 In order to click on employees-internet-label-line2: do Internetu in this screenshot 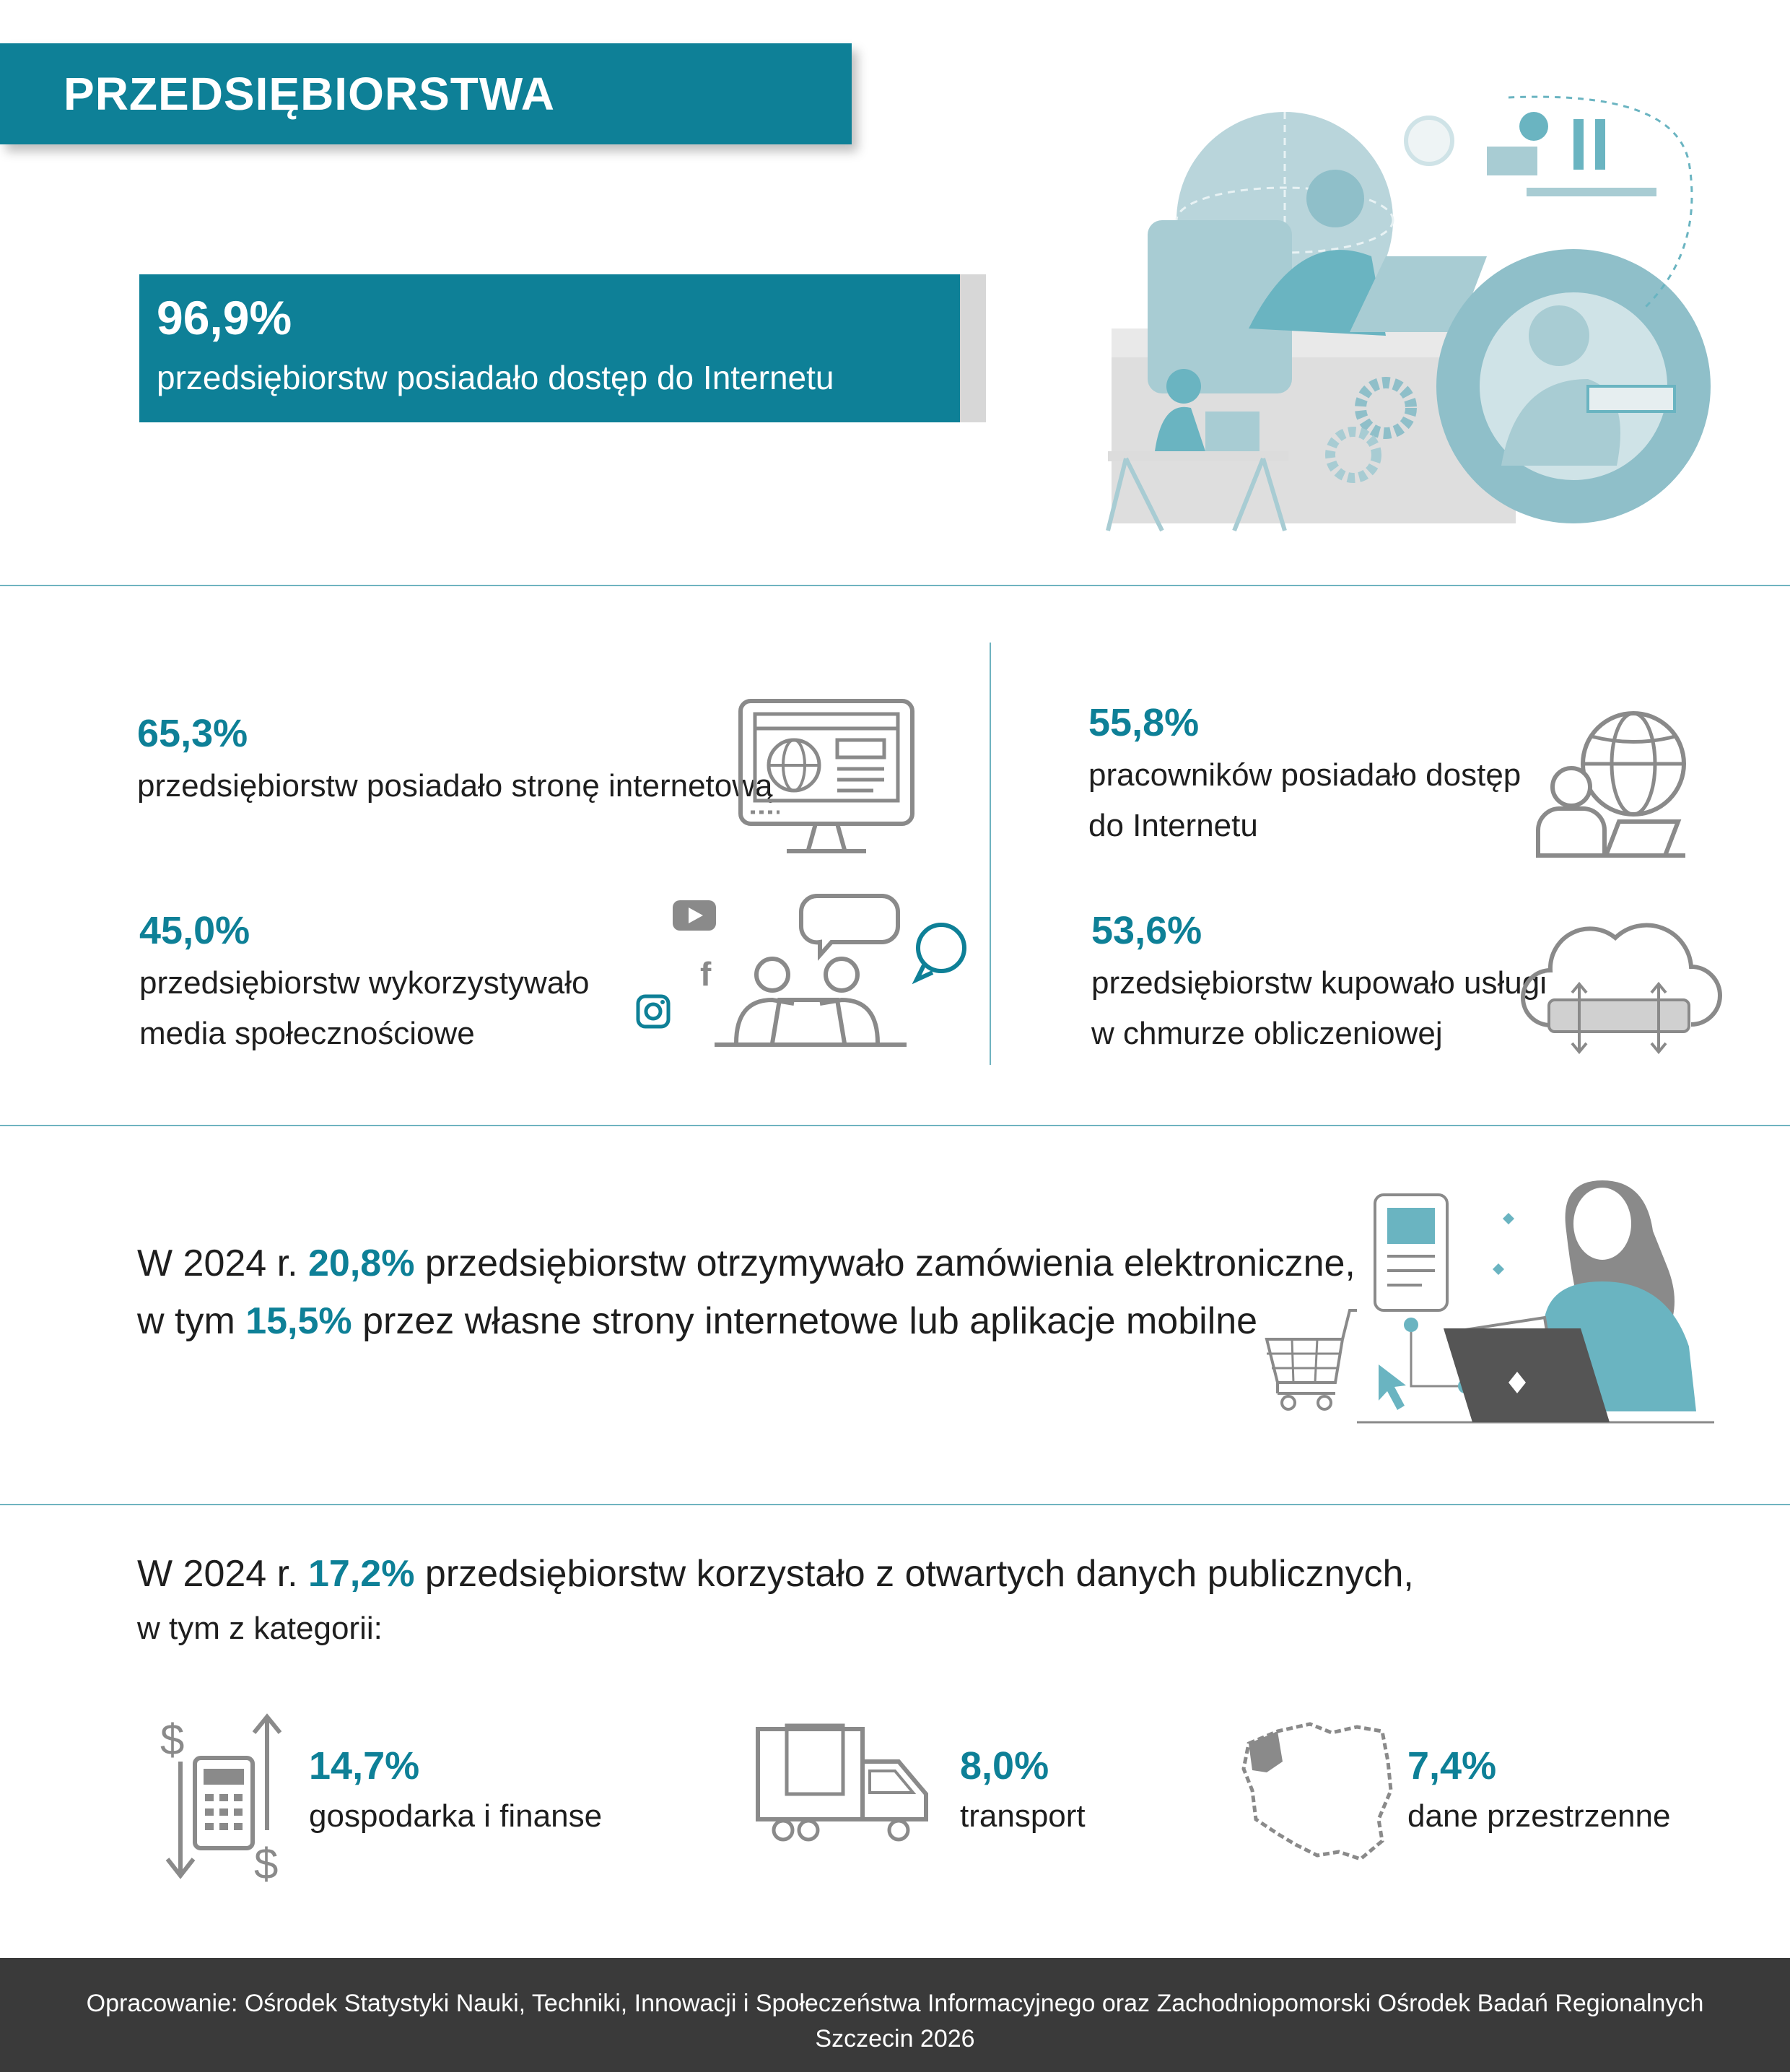, I will do `click(1173, 825)`.